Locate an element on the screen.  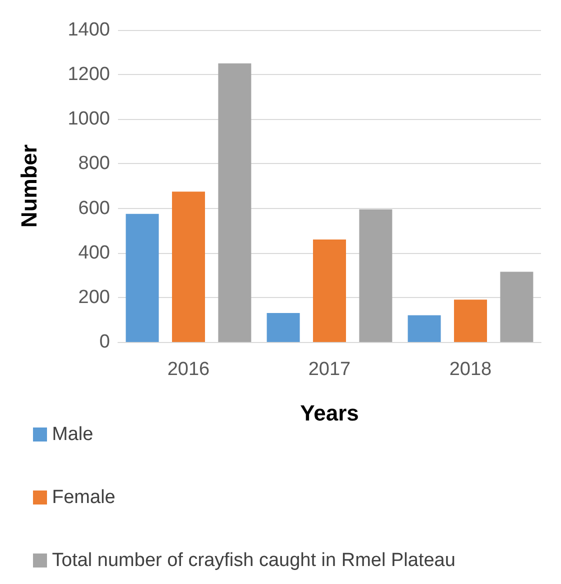
x-tick-label: 2017 is located at coordinates (329, 369).